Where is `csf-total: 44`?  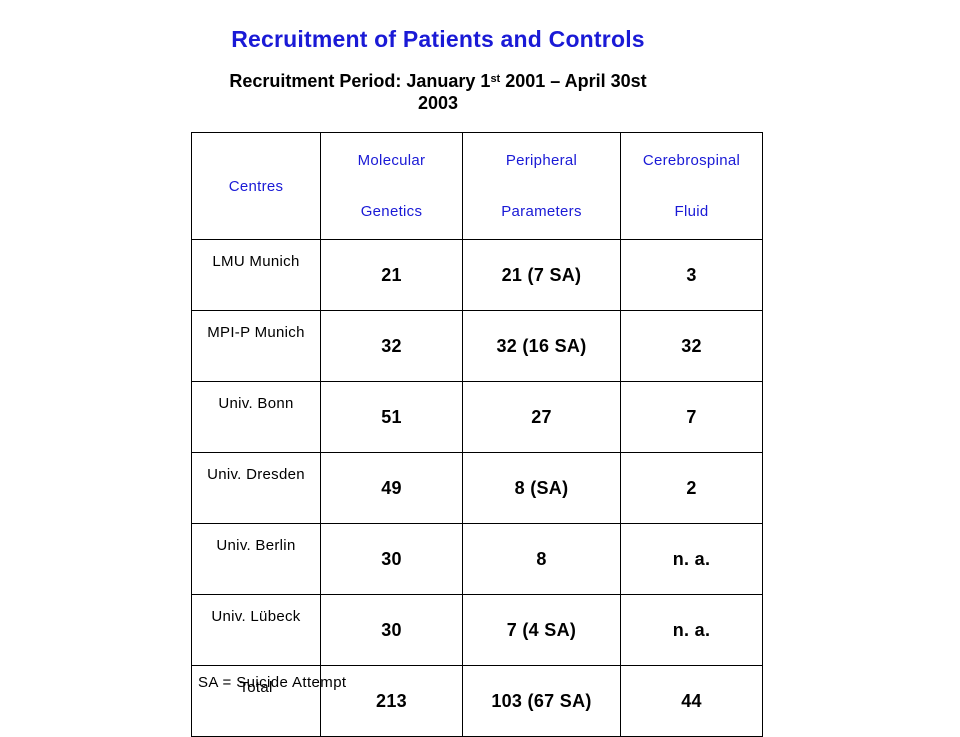
csf-total: 44 is located at coordinates (691, 701).